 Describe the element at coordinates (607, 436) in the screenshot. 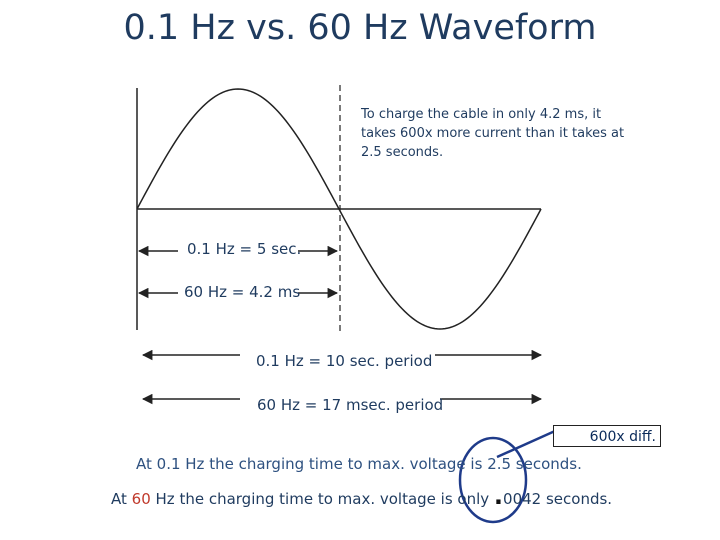

I see `callout-box: 600x diff.` at that location.